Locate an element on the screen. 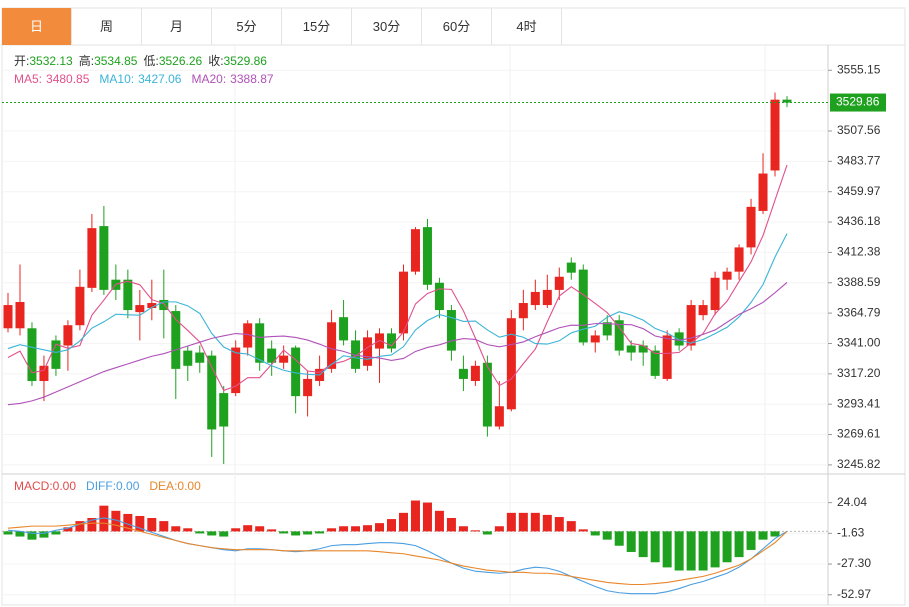 This screenshot has height=607, width=909. y-tick-label: 3436.18 is located at coordinates (859, 221).